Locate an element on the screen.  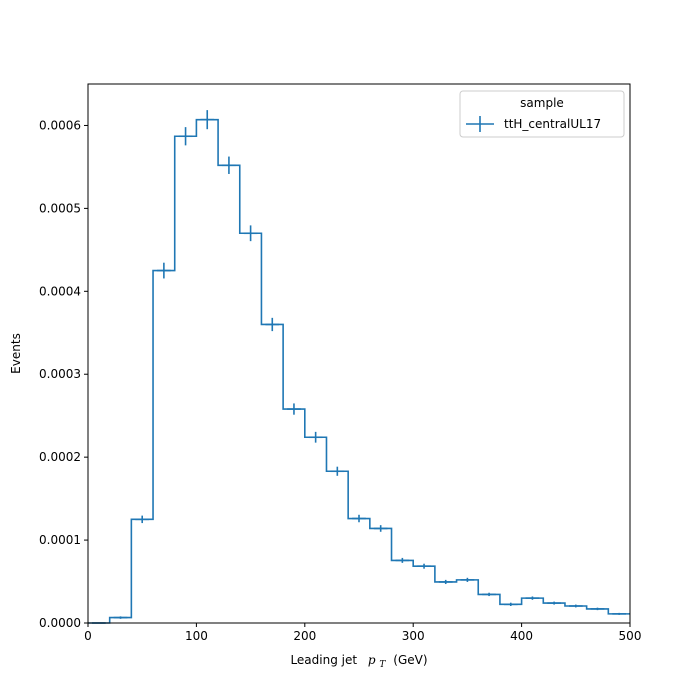
y-axis-label: Events is located at coordinates (16, 353).